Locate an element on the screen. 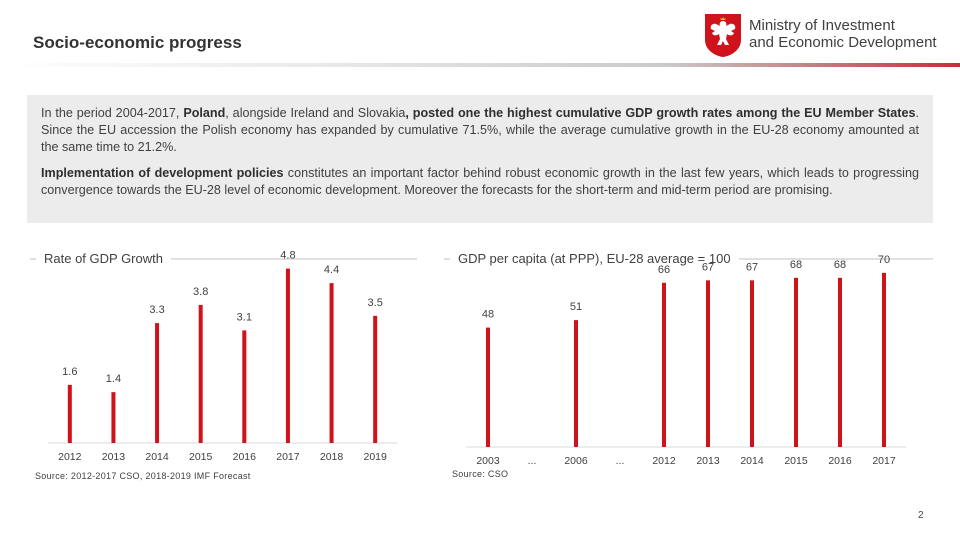 The height and width of the screenshot is (540, 960). gdp-growth-title-line is located at coordinates (223, 259).